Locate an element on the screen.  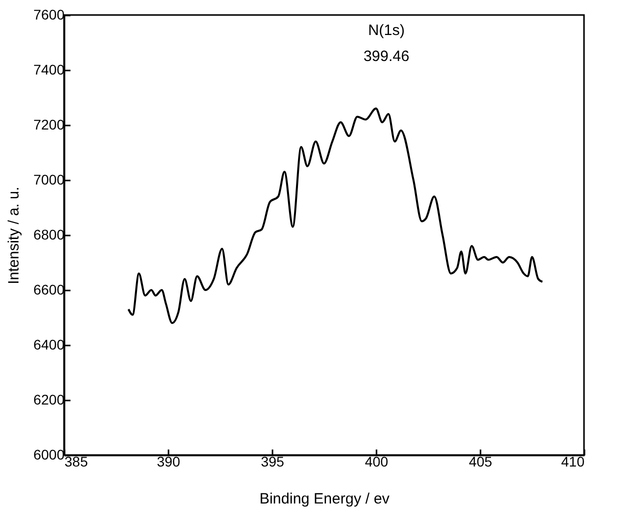
x-tick-label: 410 is located at coordinates (573, 462).